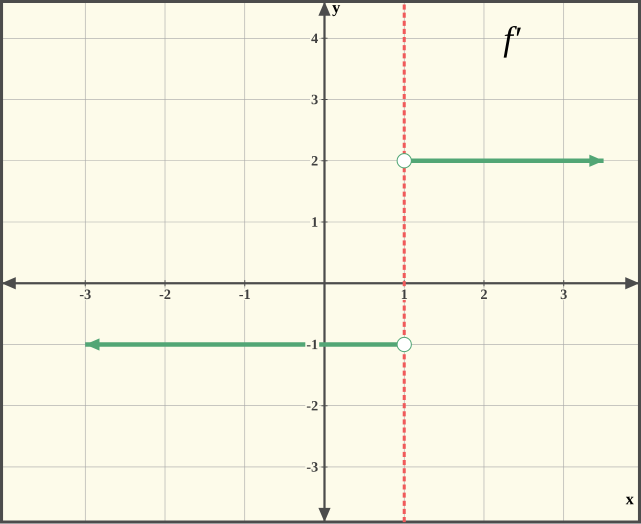 This screenshot has height=524, width=641. I want to click on annotation: f′, so click(512, 42).